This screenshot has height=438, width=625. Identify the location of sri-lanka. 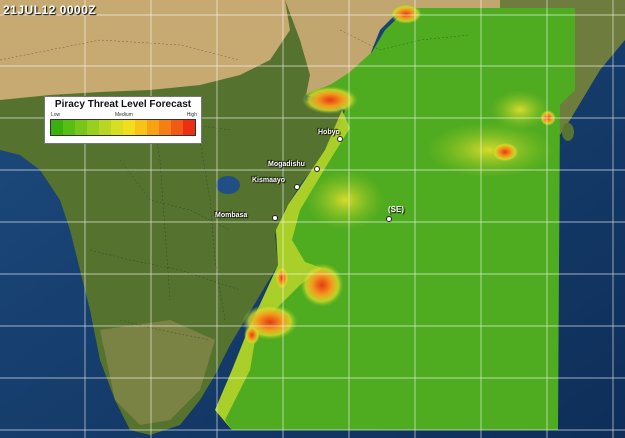
(568, 132).